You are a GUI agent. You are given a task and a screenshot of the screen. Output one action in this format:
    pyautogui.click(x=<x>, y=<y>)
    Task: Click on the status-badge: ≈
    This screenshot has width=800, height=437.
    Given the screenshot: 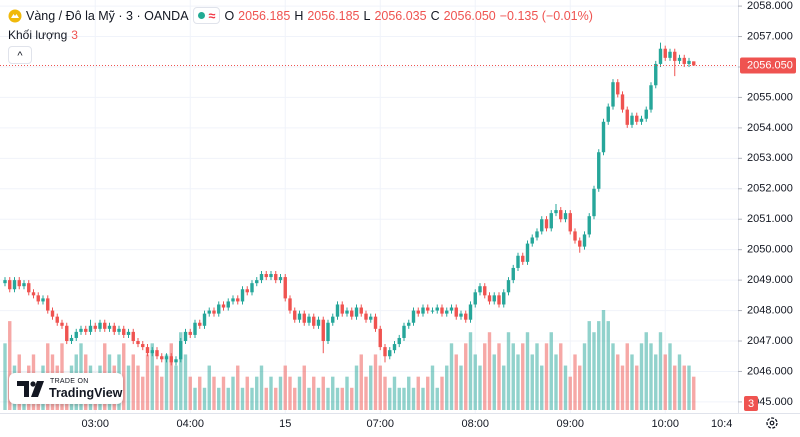 What is the action you would take?
    pyautogui.click(x=206, y=15)
    